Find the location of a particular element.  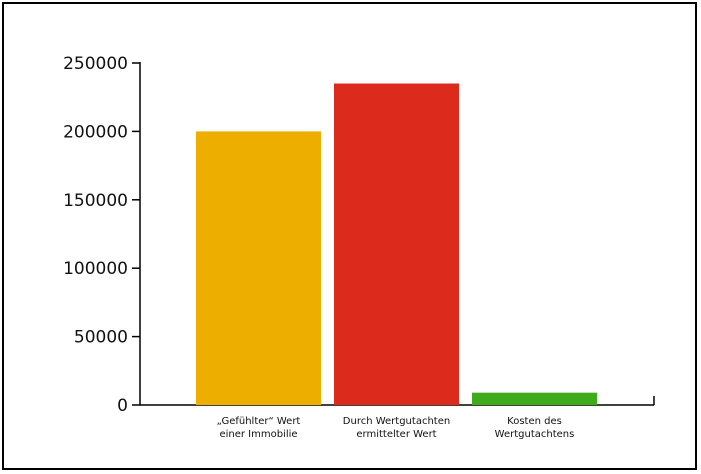

x-category-label: einer Immobilie is located at coordinates (258, 434).